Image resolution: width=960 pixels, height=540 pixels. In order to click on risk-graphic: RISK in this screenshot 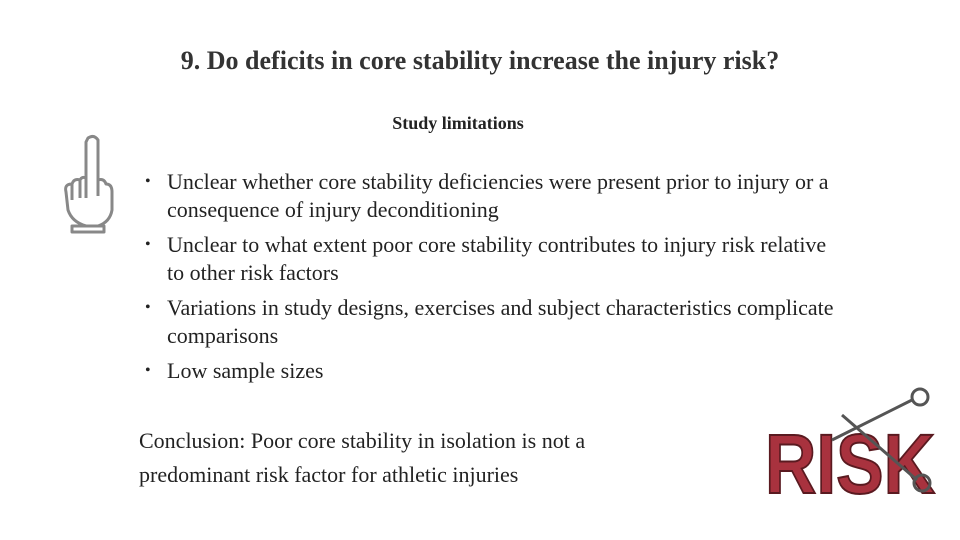, I will do `click(850, 448)`.